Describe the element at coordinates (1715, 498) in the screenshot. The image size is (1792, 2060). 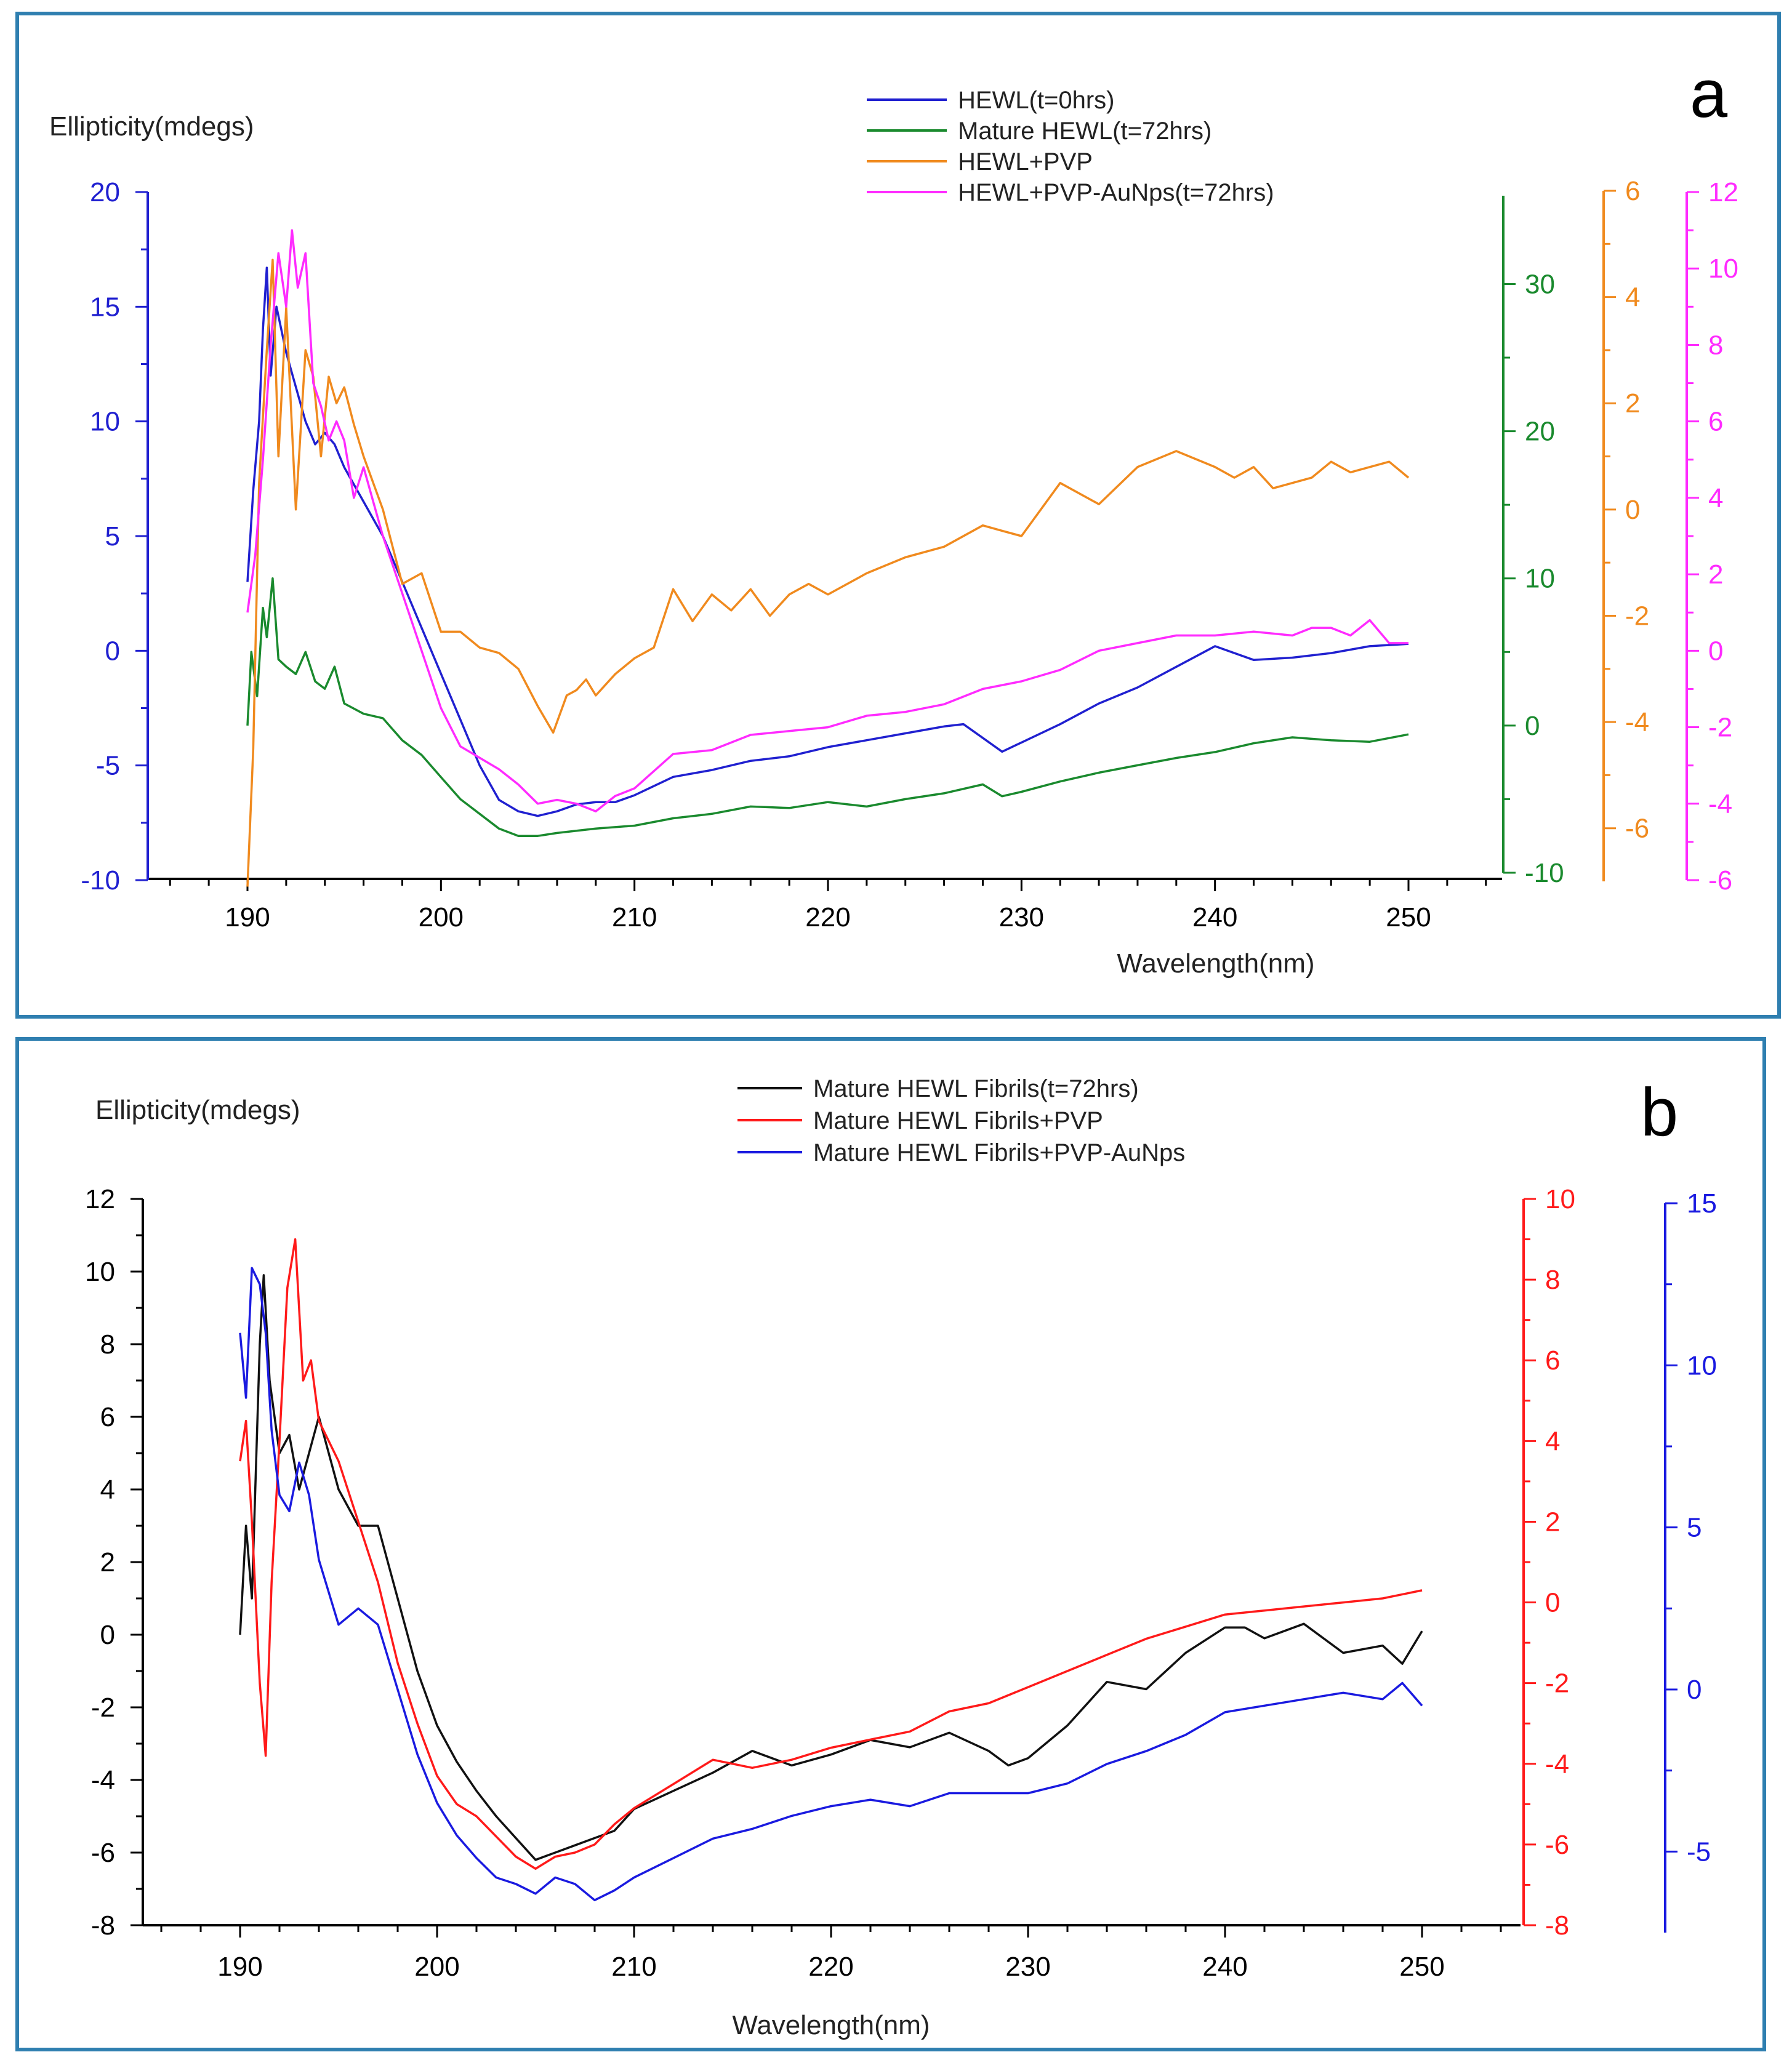
I see `y-tick-label-magenta: 4` at that location.